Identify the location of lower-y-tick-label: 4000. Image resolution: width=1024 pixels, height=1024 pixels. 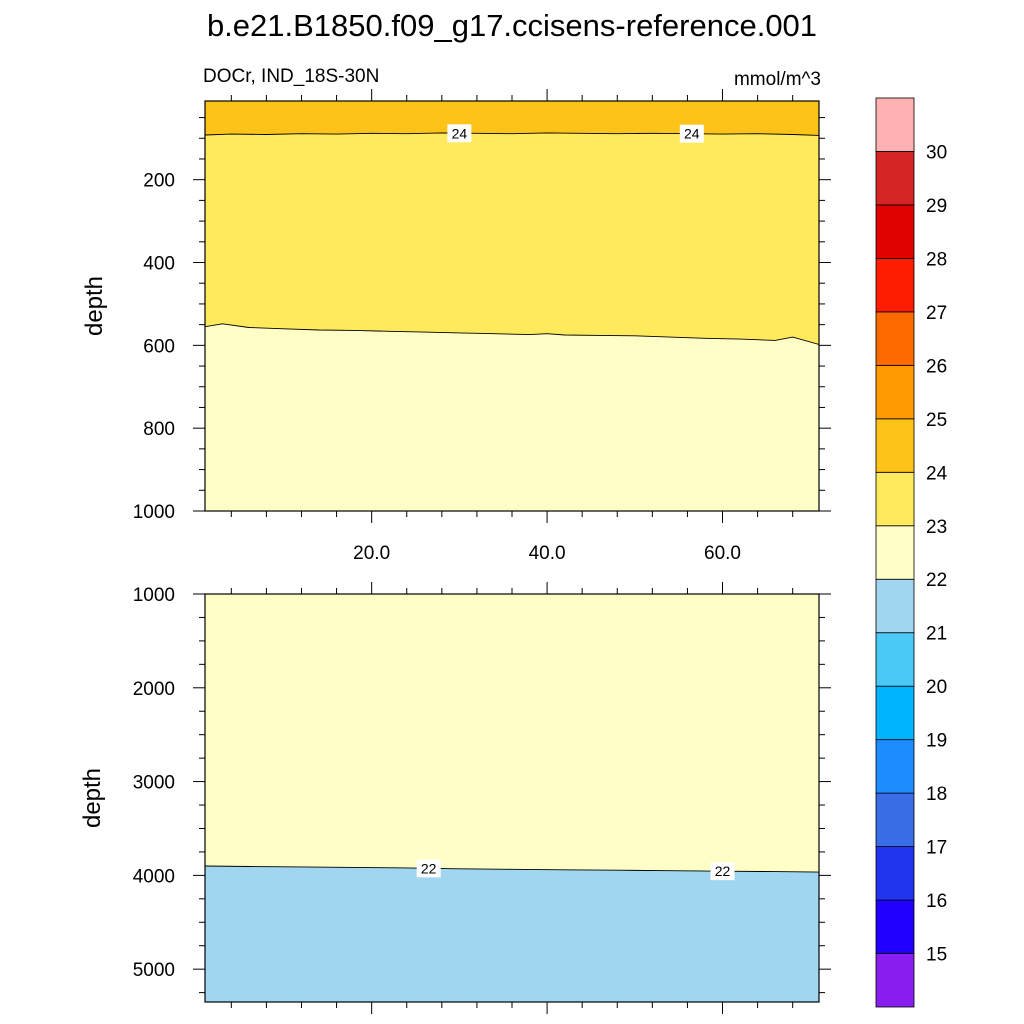
(154, 876).